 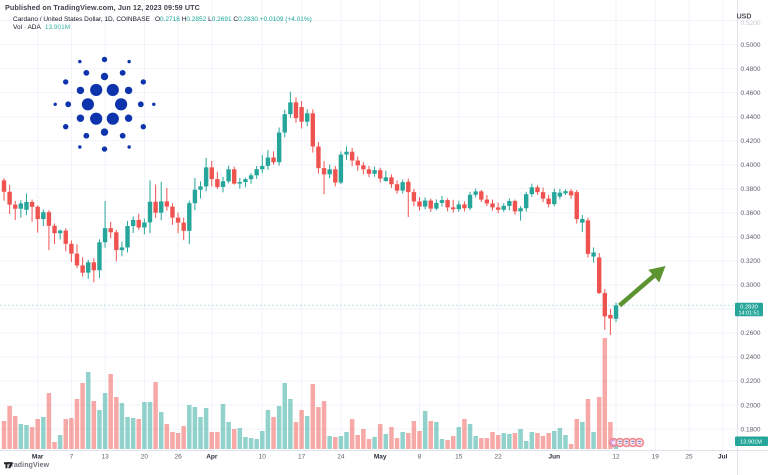 I want to click on sticker-annotation, so click(x=626, y=442).